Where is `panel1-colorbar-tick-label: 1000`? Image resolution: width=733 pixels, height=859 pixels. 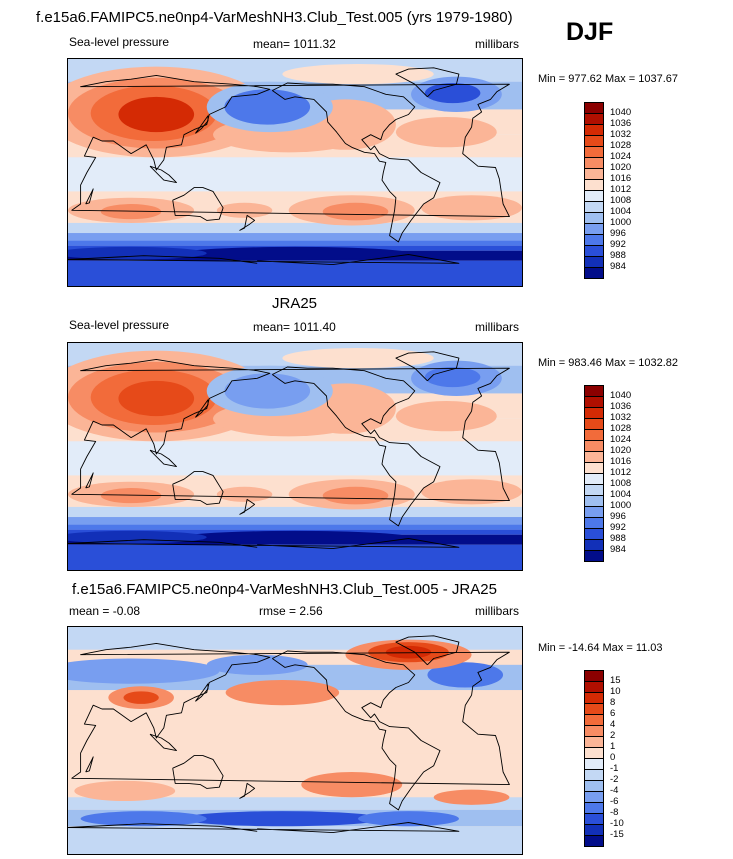 panel1-colorbar-tick-label: 1000 is located at coordinates (621, 222).